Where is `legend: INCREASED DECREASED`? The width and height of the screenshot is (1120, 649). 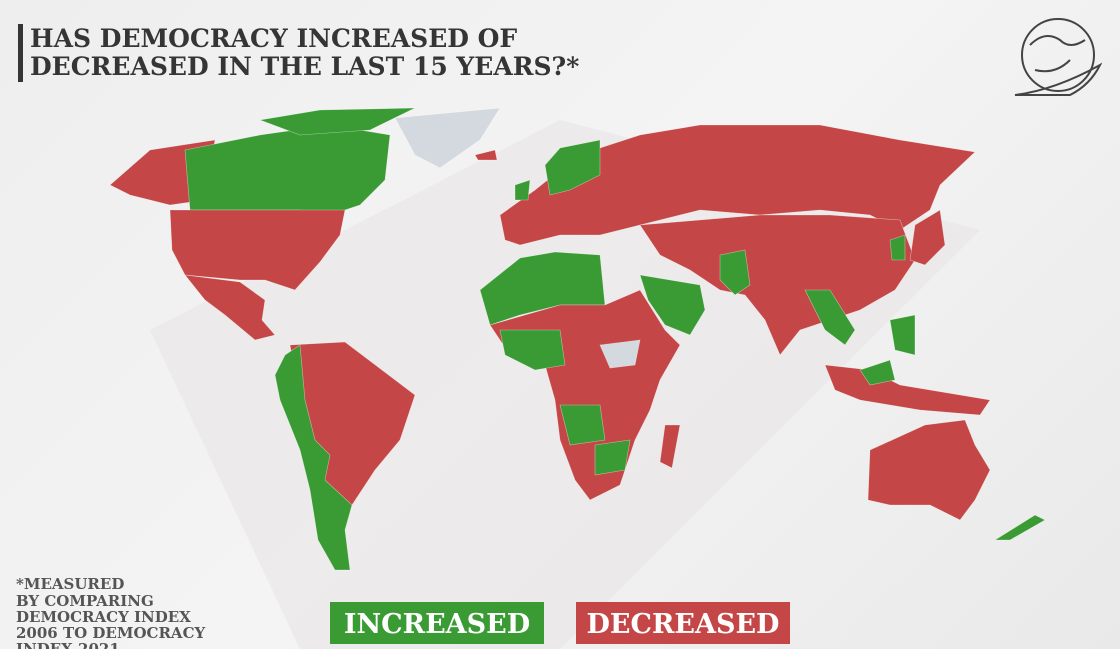 legend: INCREASED DECREASED is located at coordinates (560, 623).